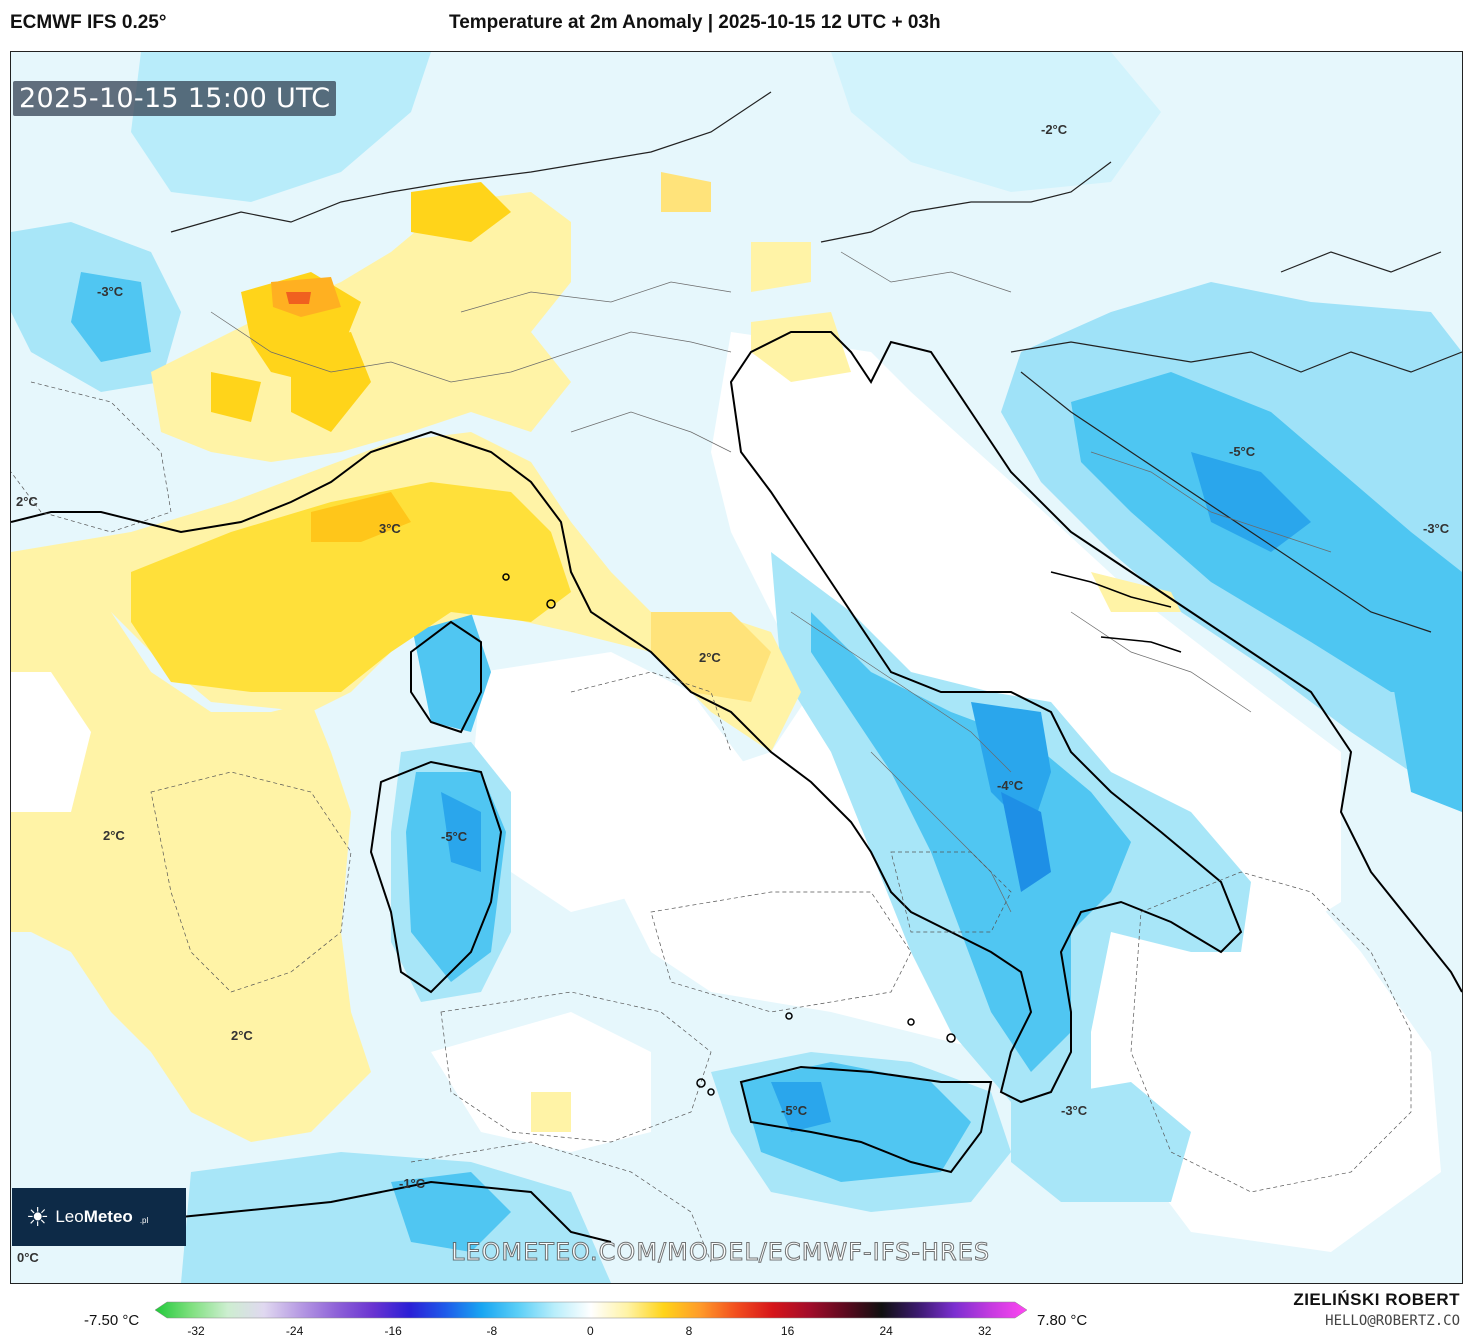 The image size is (1470, 1338). I want to click on colorbar: -7.50 °C 7.80 °C -32 -24 -16 -8 0 8 16 24 32, so click(735, 1311).